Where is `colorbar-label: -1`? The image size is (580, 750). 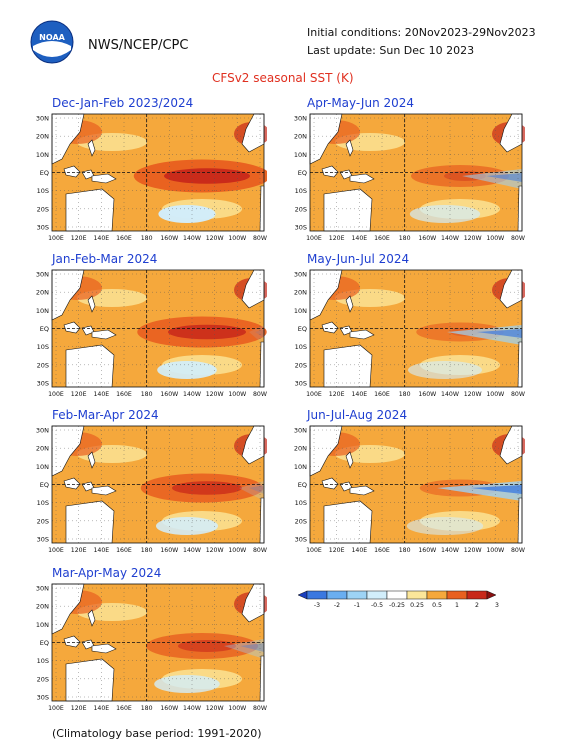 colorbar-label: -1 is located at coordinates (357, 605).